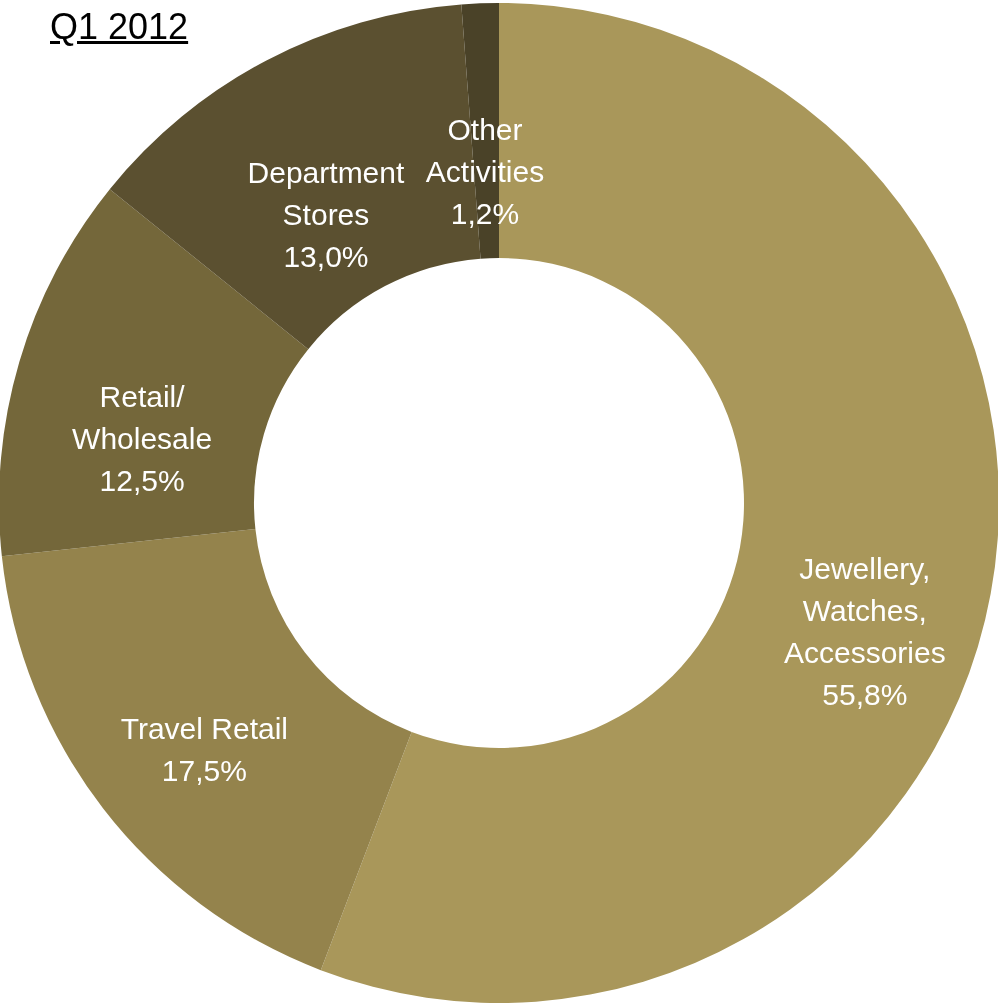 This screenshot has width=998, height=1006. I want to click on slice-label: Other Activities, so click(485, 151).